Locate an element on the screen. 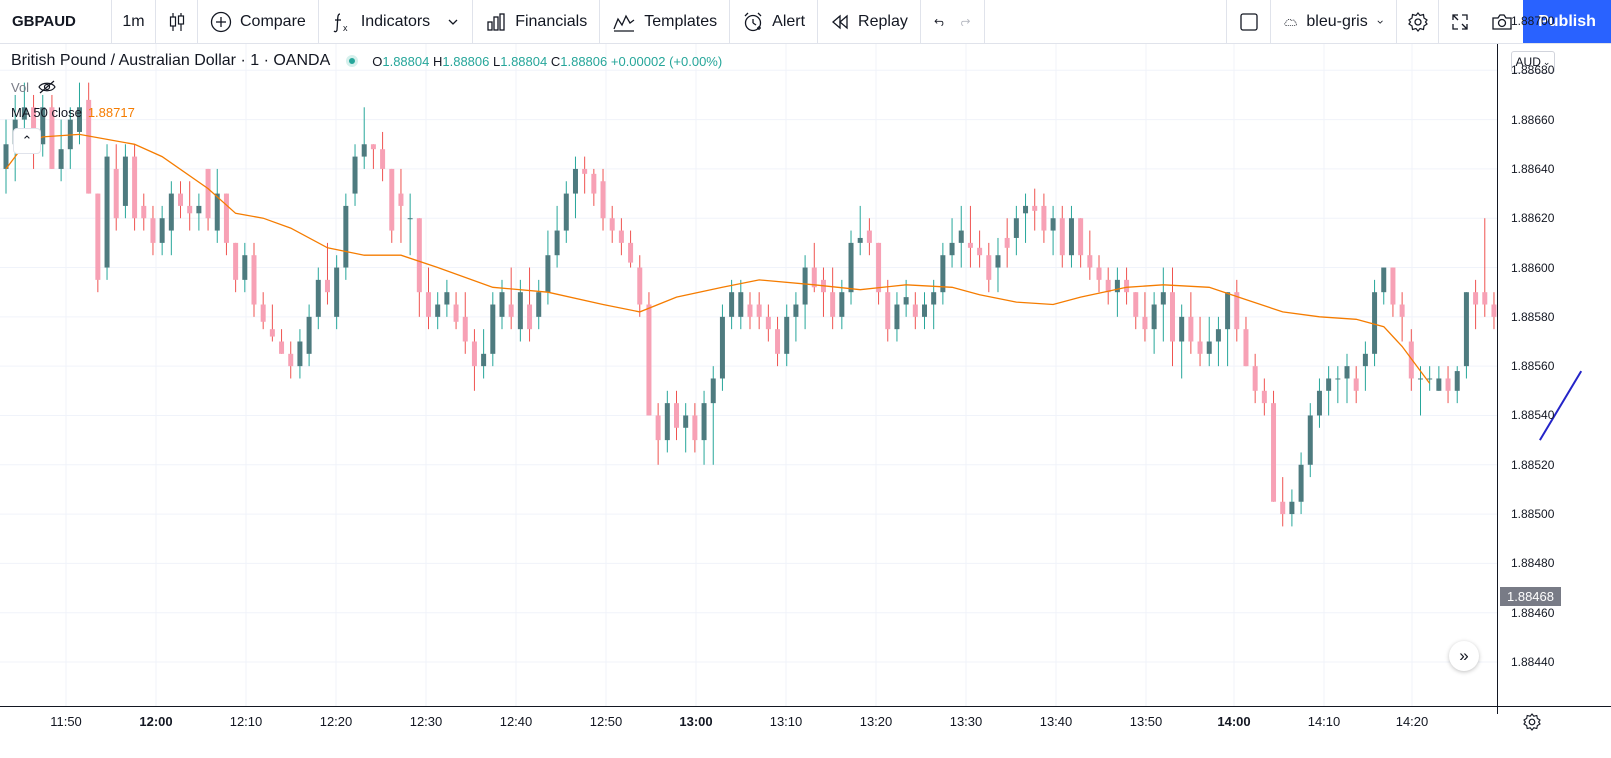 The width and height of the screenshot is (1611, 758). market-status-dot is located at coordinates (352, 61).